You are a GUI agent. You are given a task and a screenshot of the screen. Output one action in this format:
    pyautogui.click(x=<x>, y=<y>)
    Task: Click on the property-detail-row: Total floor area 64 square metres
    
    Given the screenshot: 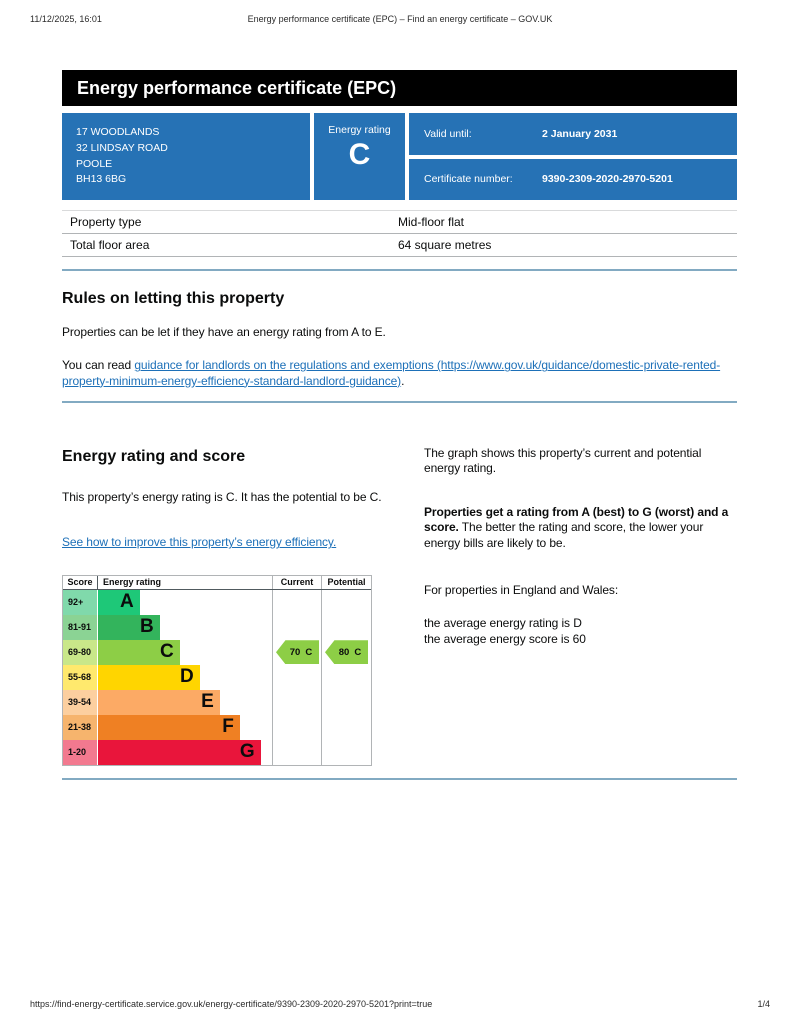 What is the action you would take?
    pyautogui.click(x=399, y=245)
    